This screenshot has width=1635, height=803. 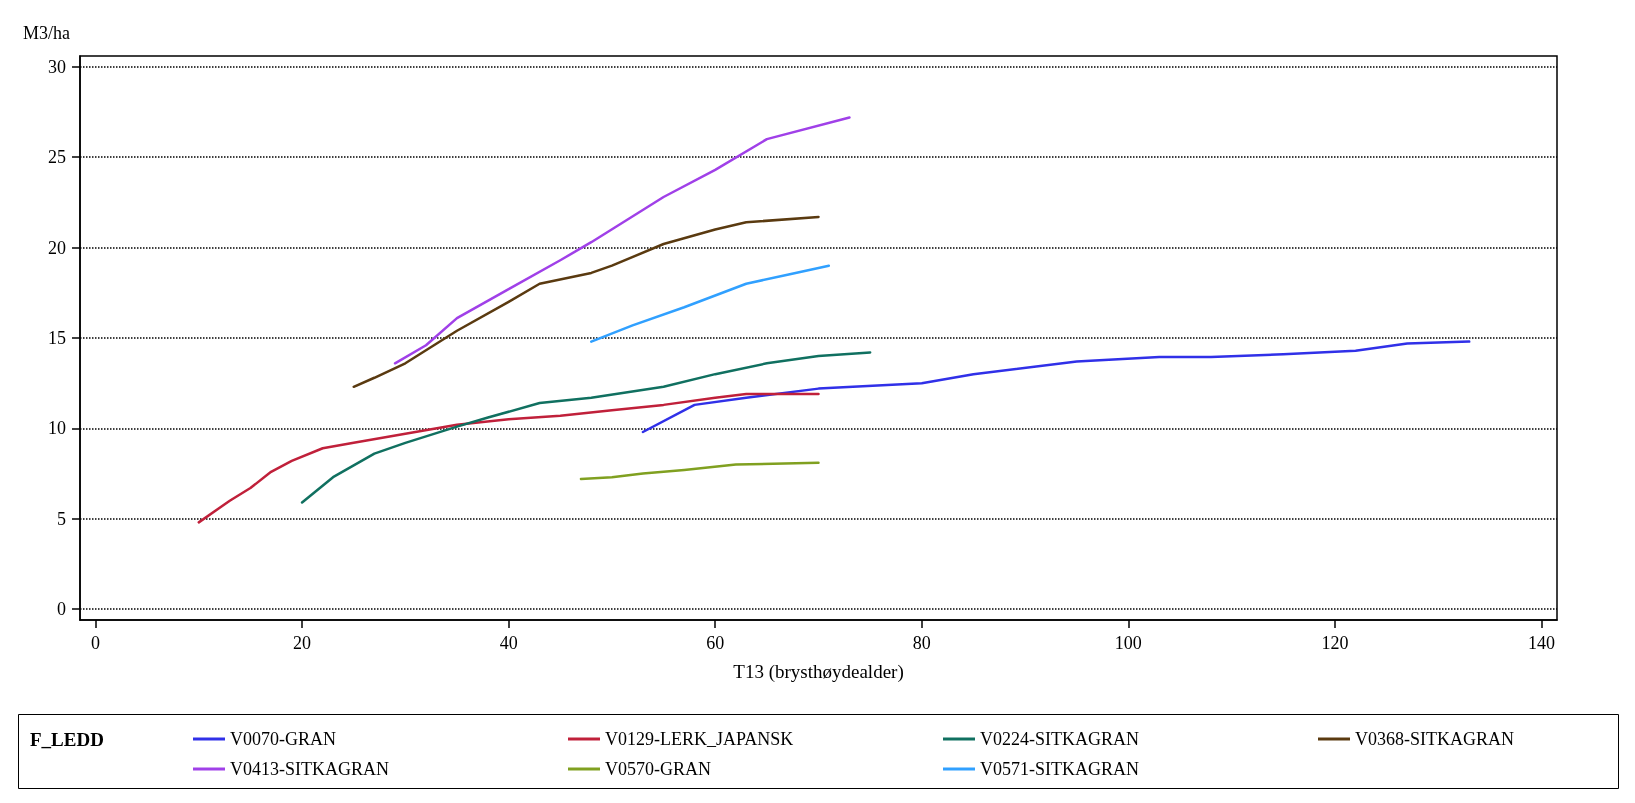 I want to click on y-axis-title: M3/ha, so click(x=47, y=33).